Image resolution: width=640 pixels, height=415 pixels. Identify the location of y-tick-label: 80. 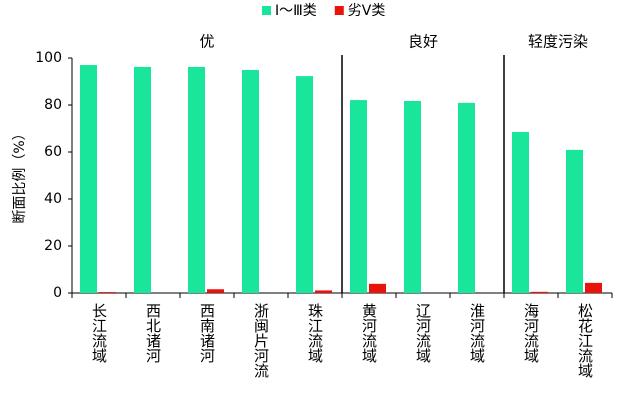
(53, 105).